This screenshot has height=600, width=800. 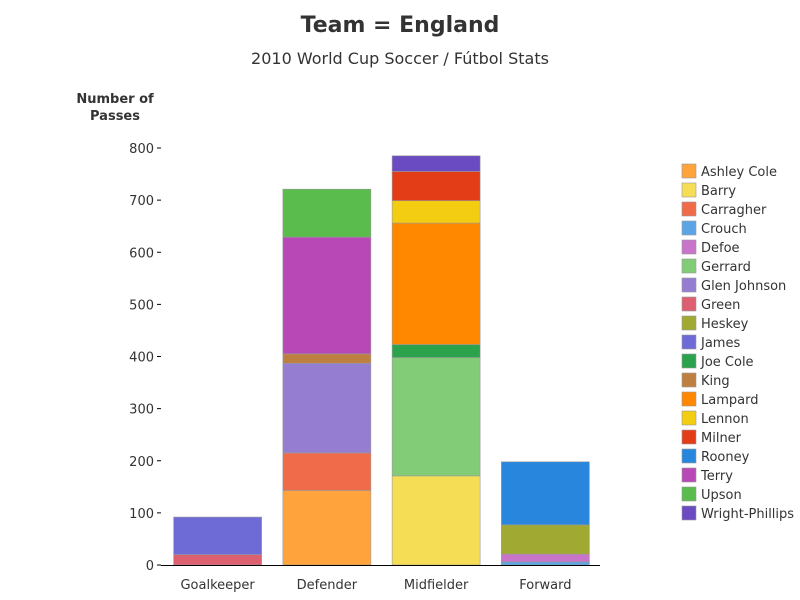 What do you see at coordinates (725, 324) in the screenshot?
I see `legend-label: Heskey` at bounding box center [725, 324].